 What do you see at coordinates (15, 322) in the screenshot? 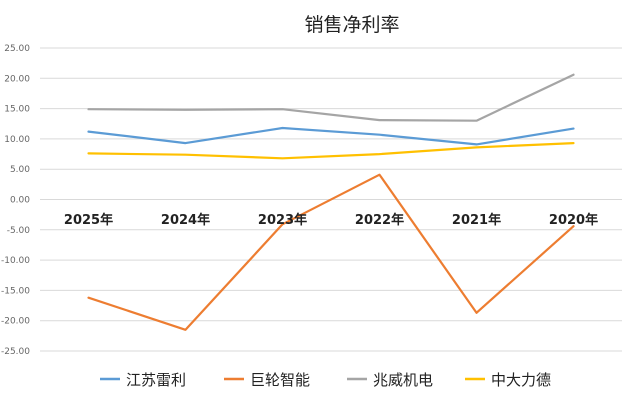
I see `y-tick-label: -20.00` at bounding box center [15, 322].